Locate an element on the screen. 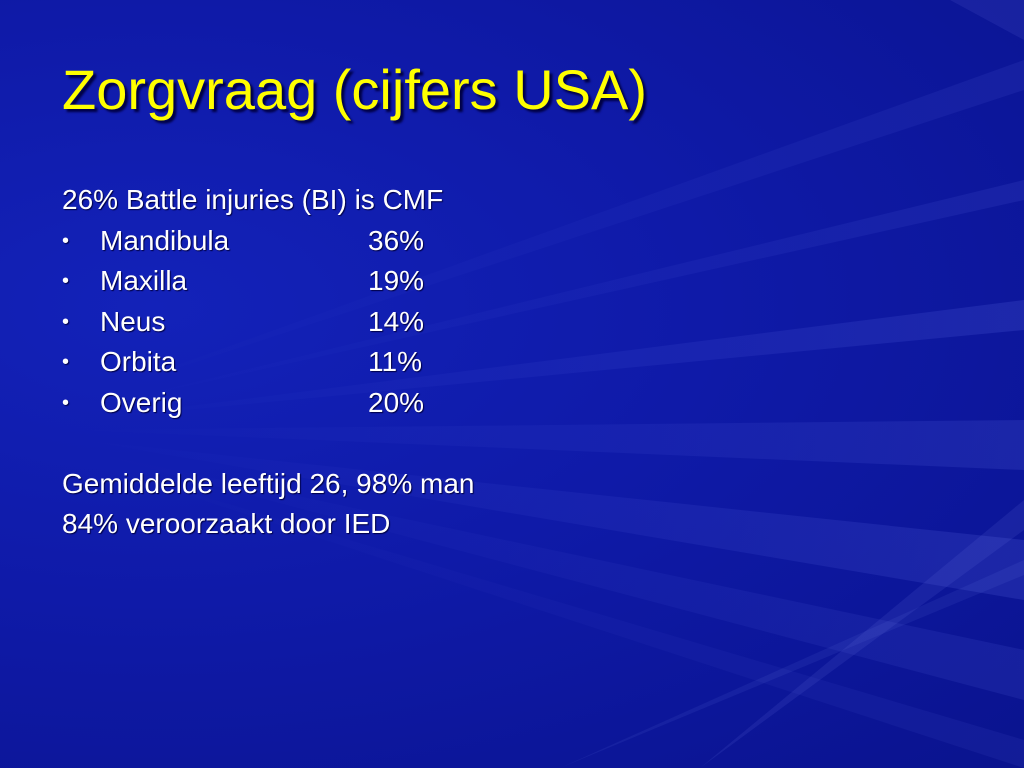 The height and width of the screenshot is (768, 1024). list-item: • Orbita 11% is located at coordinates (268, 362).